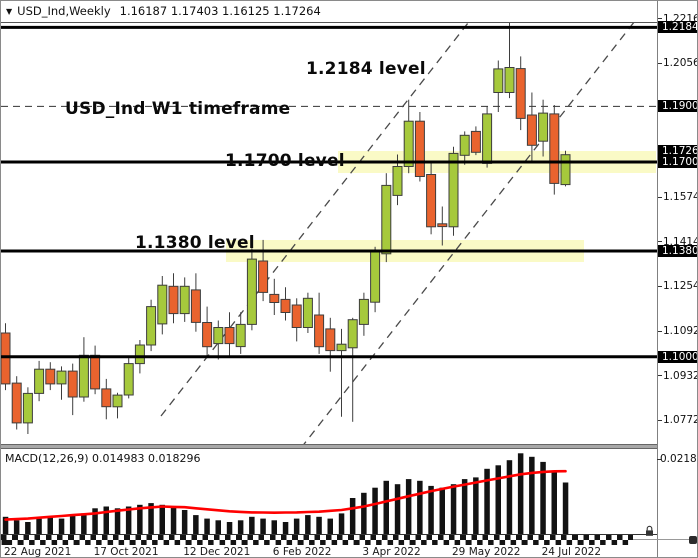  I want to click on macd-scale-label: 0.021844, so click(678, 459).